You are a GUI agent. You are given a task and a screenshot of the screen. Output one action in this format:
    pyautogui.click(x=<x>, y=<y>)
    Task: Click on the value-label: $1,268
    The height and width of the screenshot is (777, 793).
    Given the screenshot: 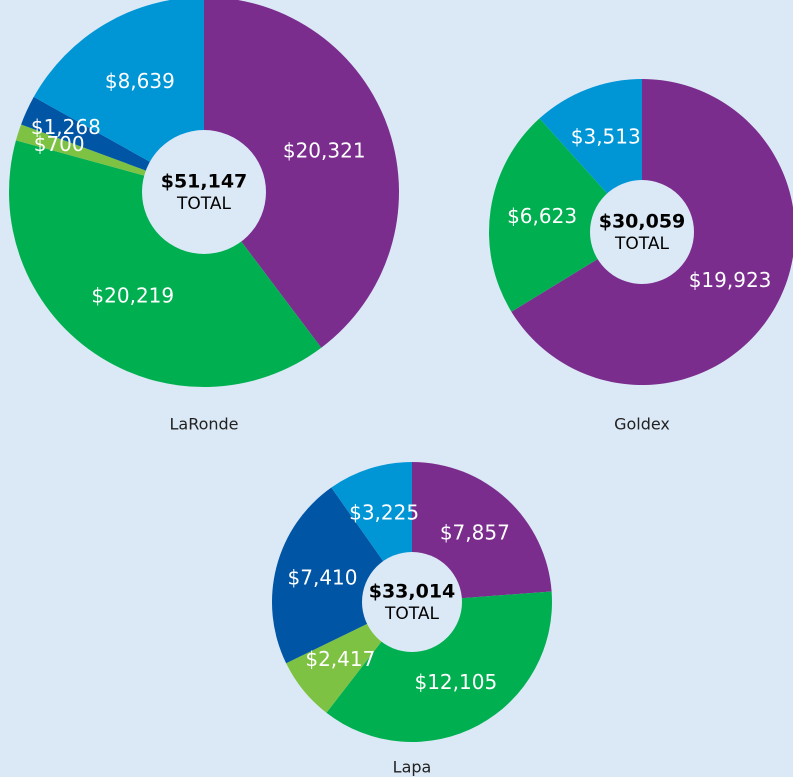 What is the action you would take?
    pyautogui.click(x=66, y=127)
    